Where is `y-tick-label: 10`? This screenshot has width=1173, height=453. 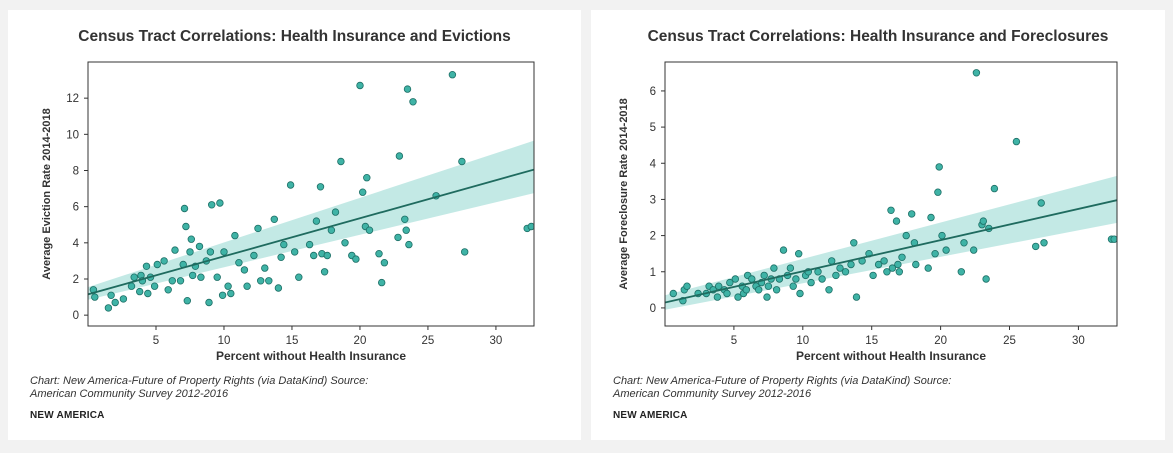
y-tick-label: 10 is located at coordinates (72, 135).